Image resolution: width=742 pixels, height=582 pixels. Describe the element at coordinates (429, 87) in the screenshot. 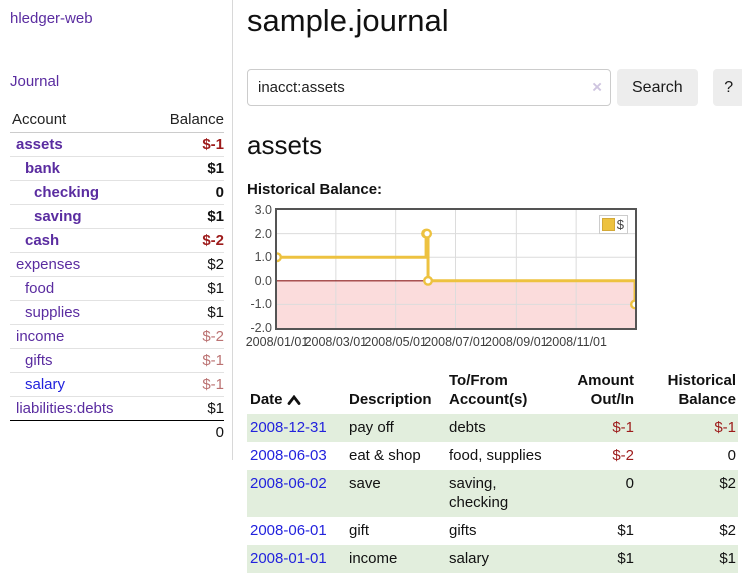

I see `search-input` at that location.